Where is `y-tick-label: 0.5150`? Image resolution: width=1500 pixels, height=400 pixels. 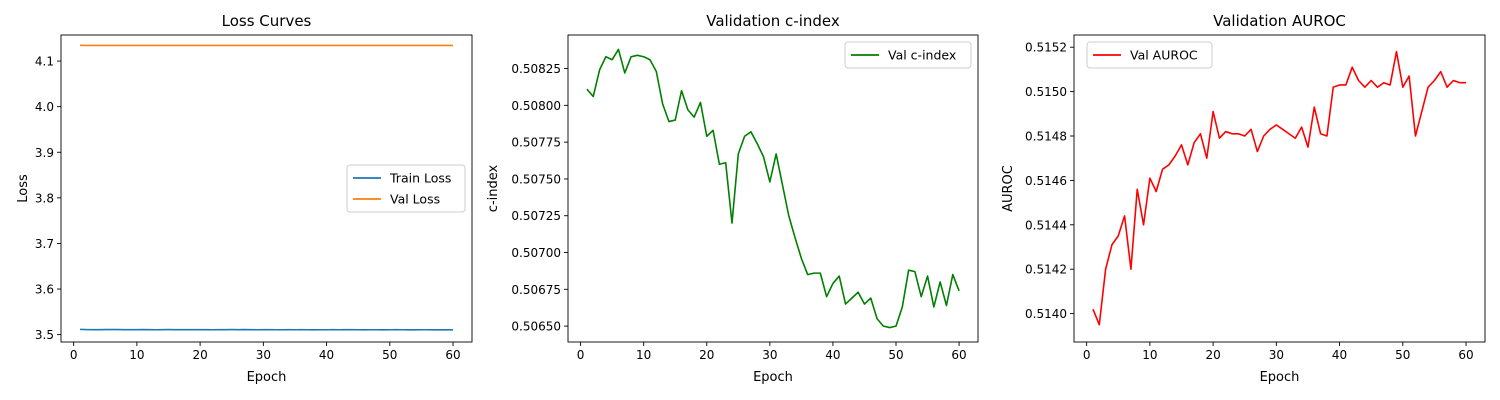
y-tick-label: 0.5150 is located at coordinates (1046, 92).